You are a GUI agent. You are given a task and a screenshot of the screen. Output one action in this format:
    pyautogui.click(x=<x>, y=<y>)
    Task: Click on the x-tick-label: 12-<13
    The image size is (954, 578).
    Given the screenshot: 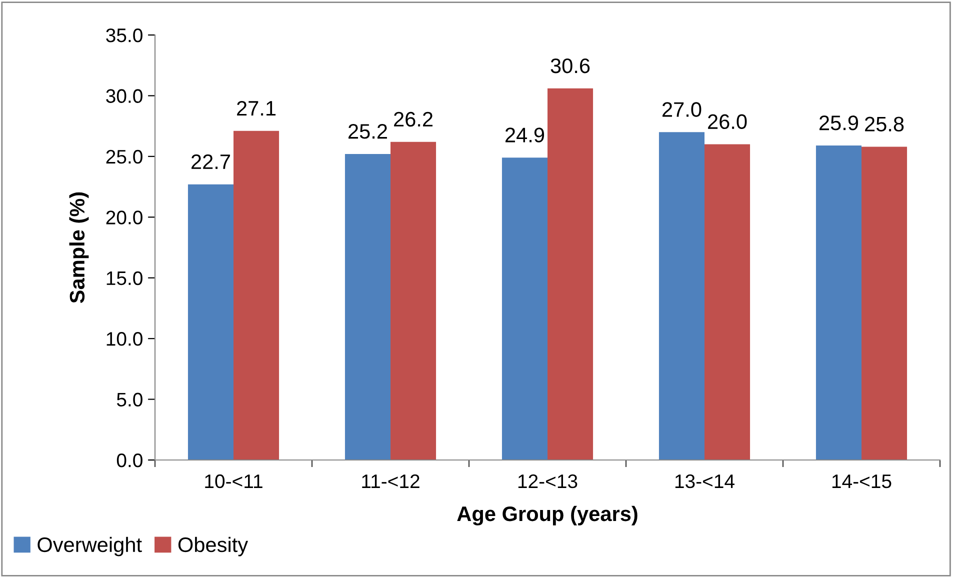 What is the action you would take?
    pyautogui.click(x=548, y=481)
    